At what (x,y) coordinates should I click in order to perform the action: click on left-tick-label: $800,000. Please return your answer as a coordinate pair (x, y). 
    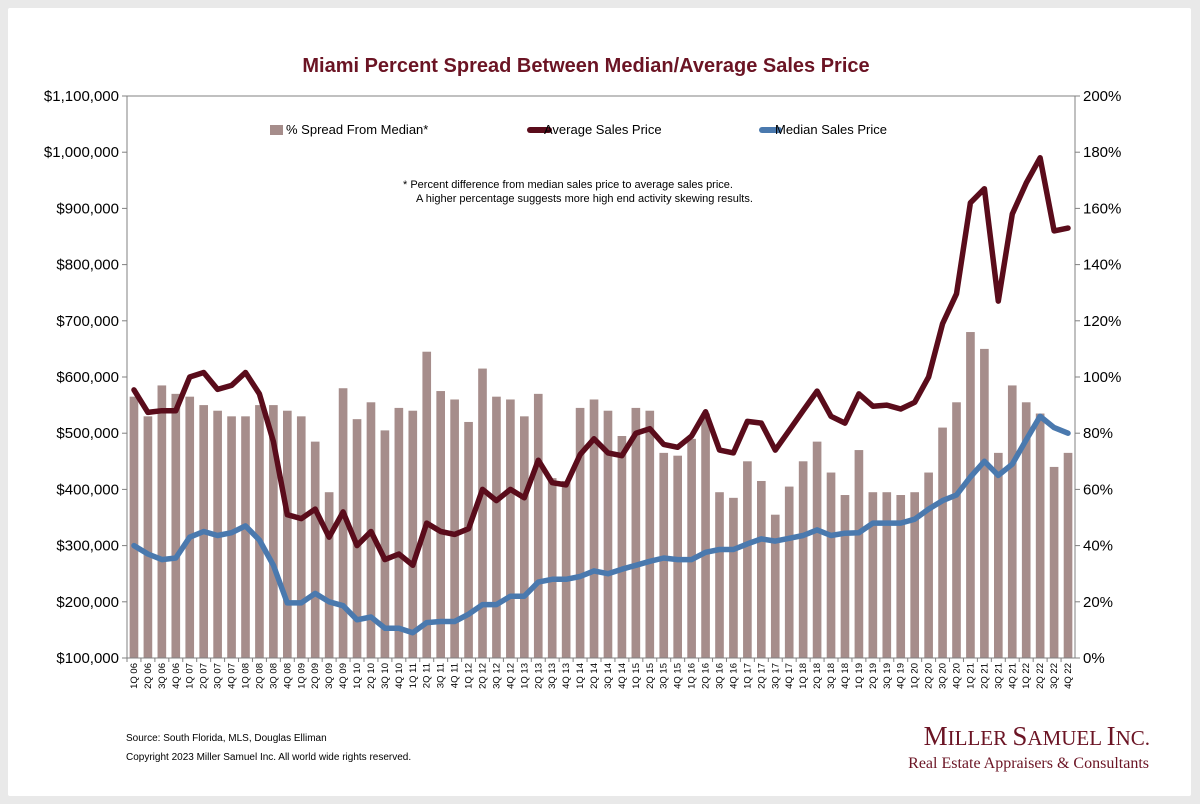
    Looking at the image, I should click on (87, 265).